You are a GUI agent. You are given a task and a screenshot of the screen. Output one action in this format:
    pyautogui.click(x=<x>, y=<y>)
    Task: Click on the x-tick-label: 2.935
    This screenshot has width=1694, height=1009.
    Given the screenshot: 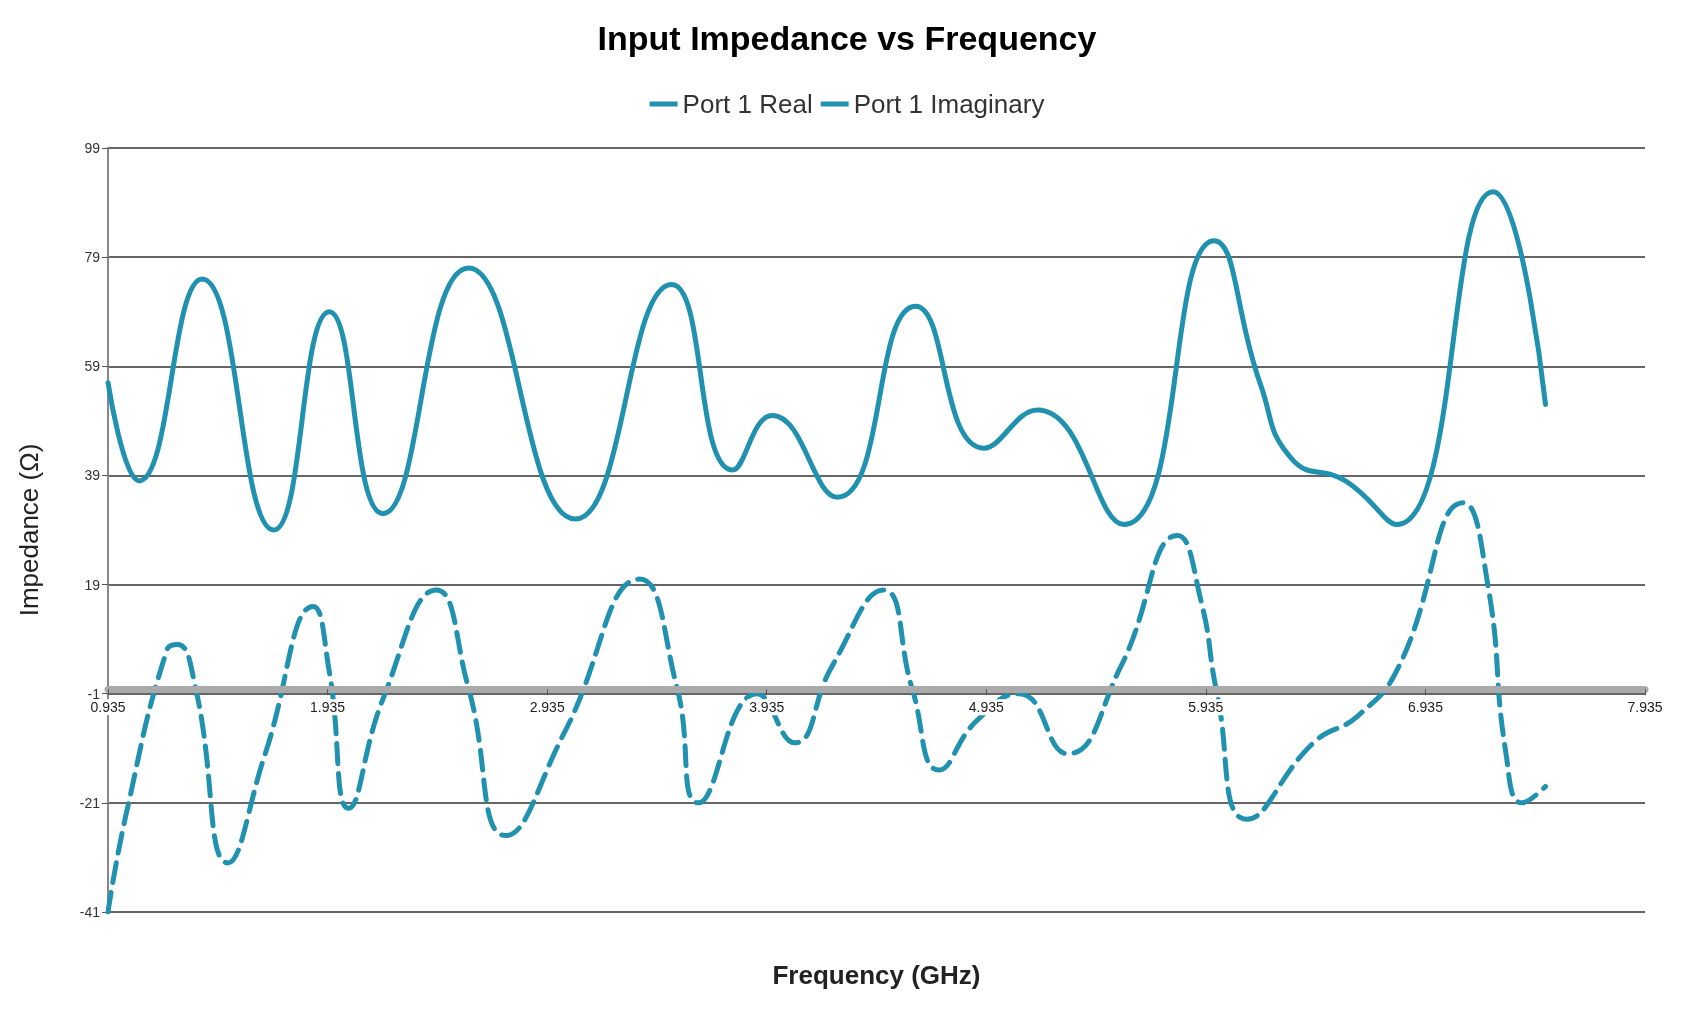 What is the action you would take?
    pyautogui.click(x=547, y=707)
    